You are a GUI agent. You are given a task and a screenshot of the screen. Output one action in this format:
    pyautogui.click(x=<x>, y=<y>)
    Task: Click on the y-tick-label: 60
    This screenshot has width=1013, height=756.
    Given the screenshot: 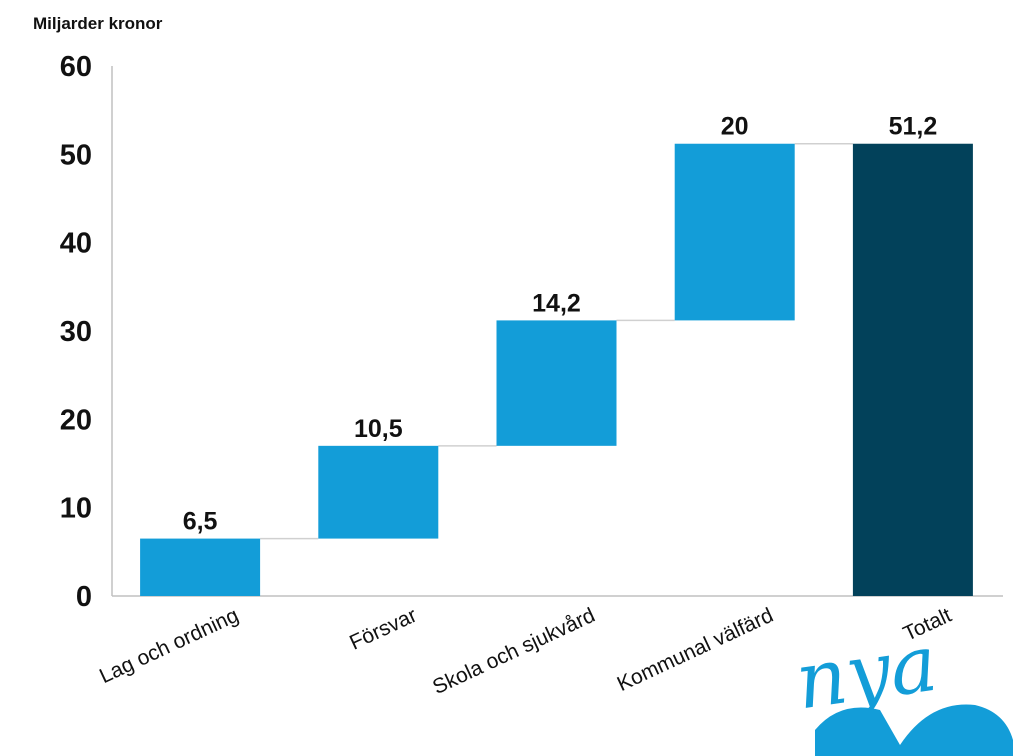 What is the action you would take?
    pyautogui.click(x=76, y=67)
    